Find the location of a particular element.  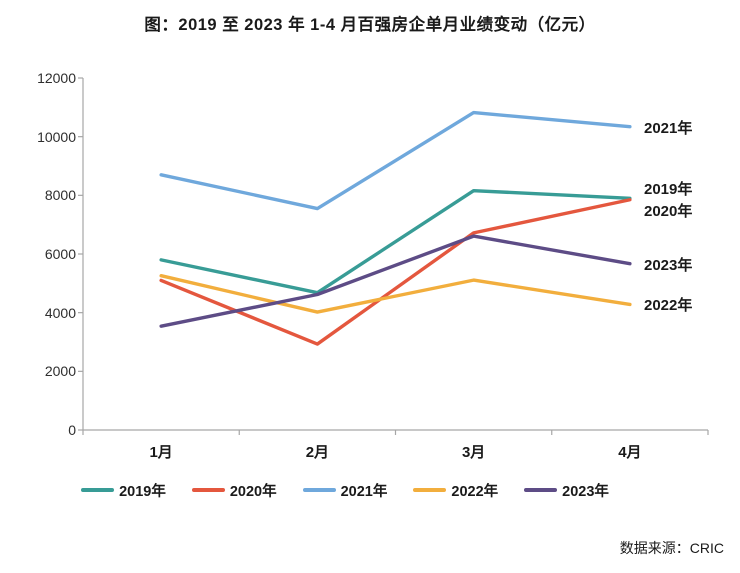

legend-label-2020年: 2020年 is located at coordinates (253, 491).